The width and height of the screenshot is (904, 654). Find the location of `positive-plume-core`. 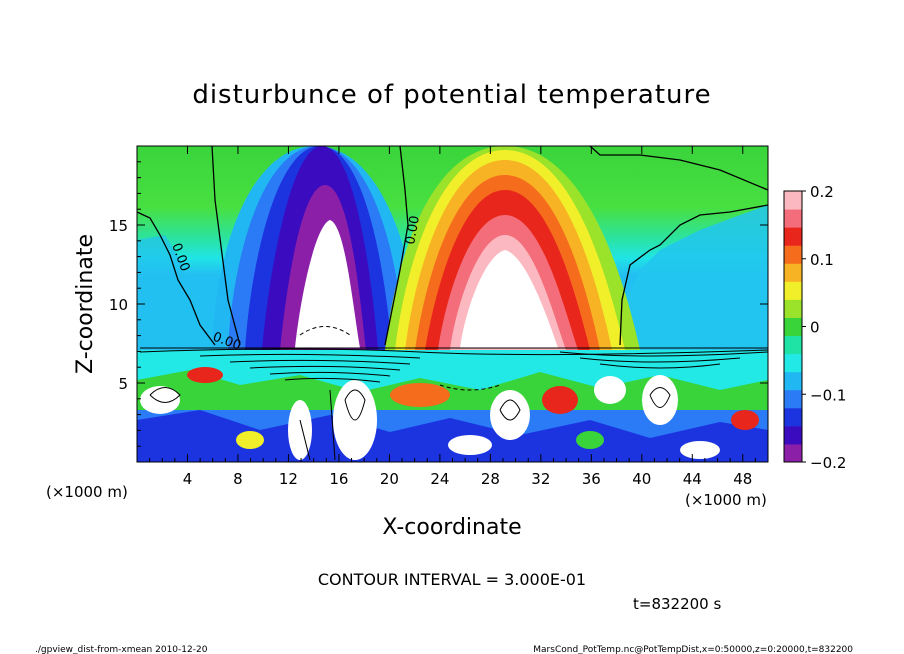

positive-plume-core is located at coordinates (509, 299).